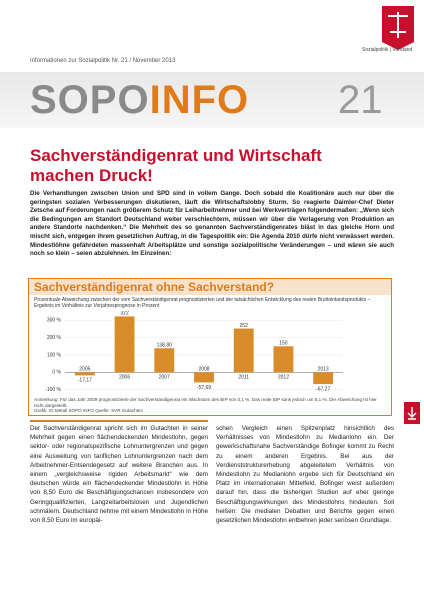  Describe the element at coordinates (398, 25) in the screenshot. I see `logo-symbol` at that location.